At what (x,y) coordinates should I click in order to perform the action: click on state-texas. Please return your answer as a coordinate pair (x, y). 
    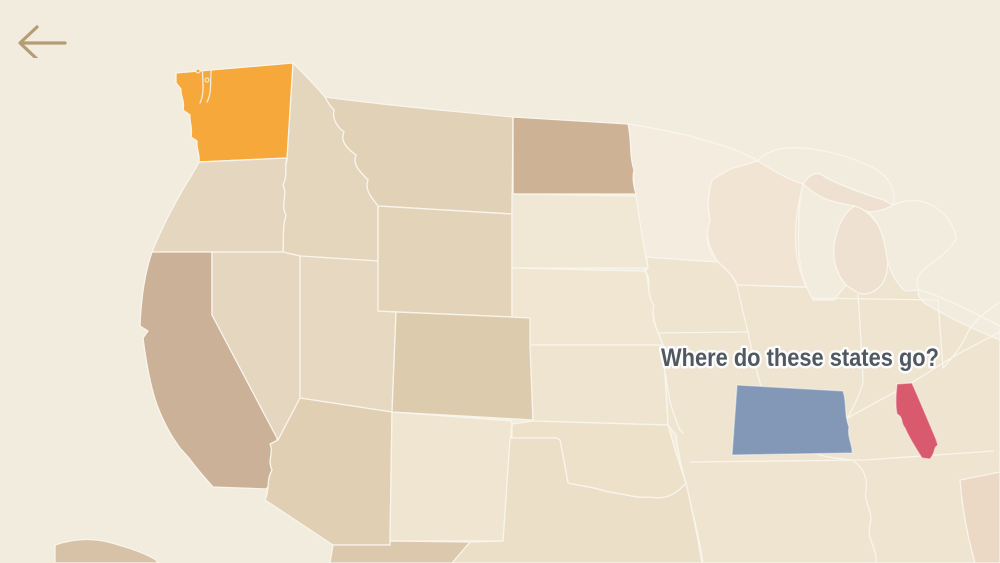
    Looking at the image, I should click on (576, 500).